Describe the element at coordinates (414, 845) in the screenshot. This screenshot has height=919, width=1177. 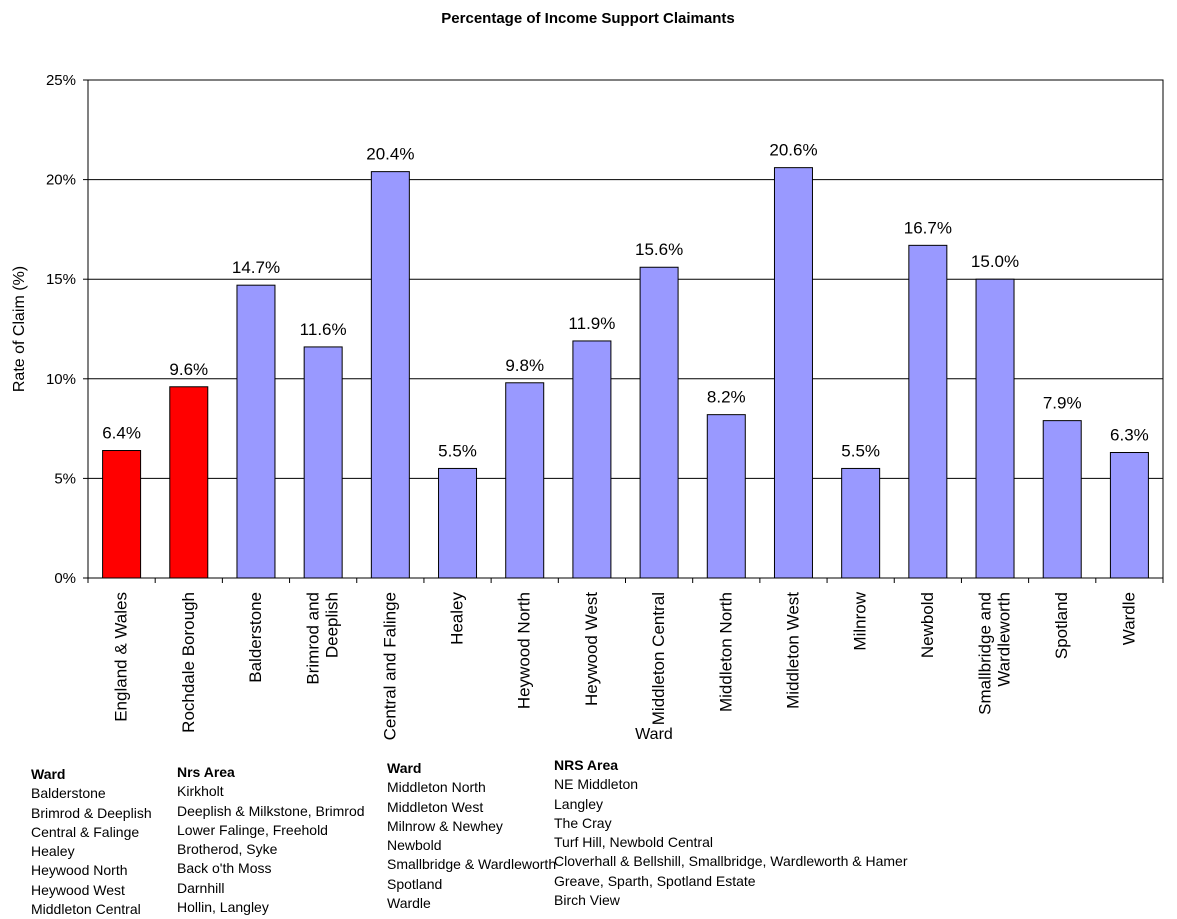
I see `footnote-right-ward-item: Newbold` at that location.